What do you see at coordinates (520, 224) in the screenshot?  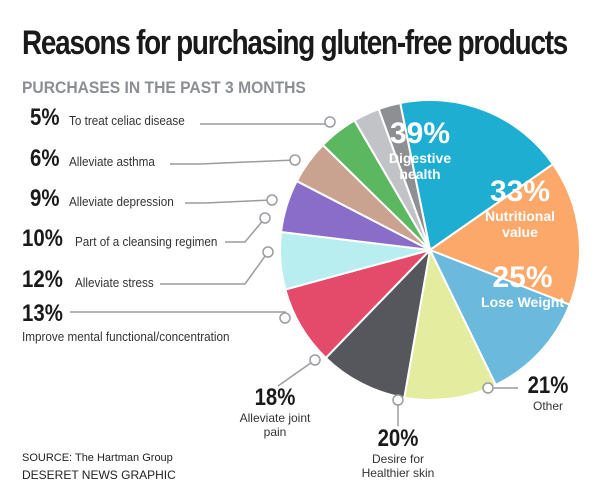 I see `text-nutritional: Nutritional value` at bounding box center [520, 224].